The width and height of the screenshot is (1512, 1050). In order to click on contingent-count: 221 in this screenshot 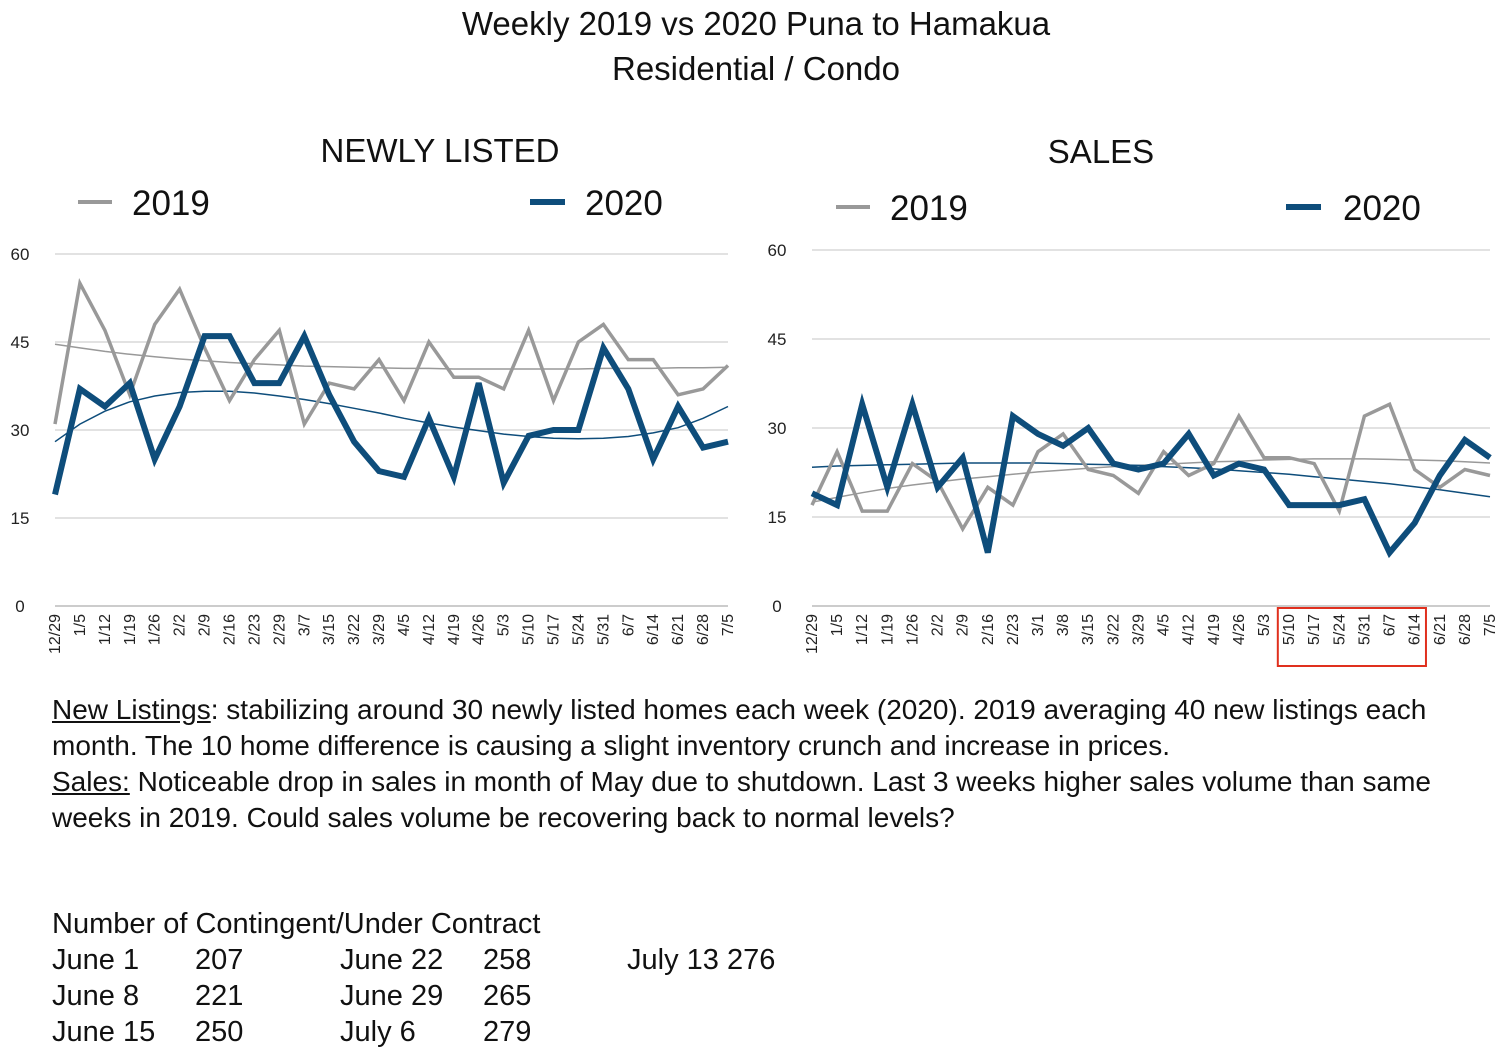, I will do `click(219, 996)`.